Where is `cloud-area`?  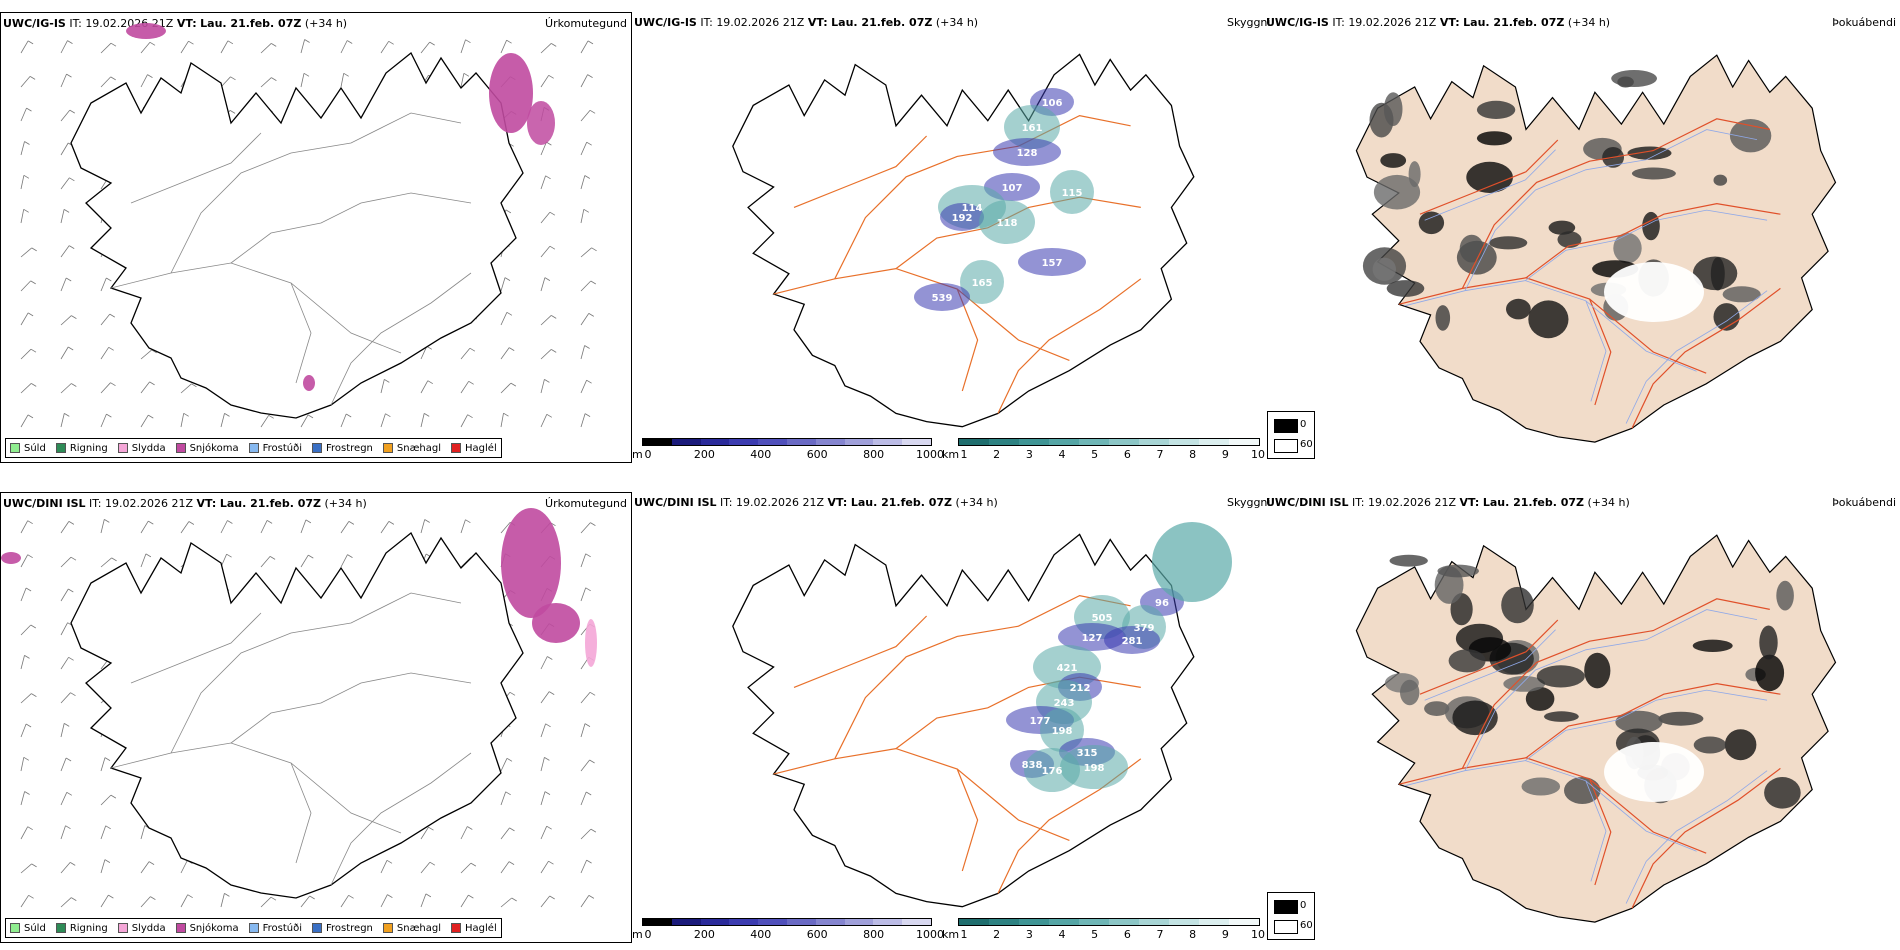
cloud-area is located at coordinates (1032, 127).